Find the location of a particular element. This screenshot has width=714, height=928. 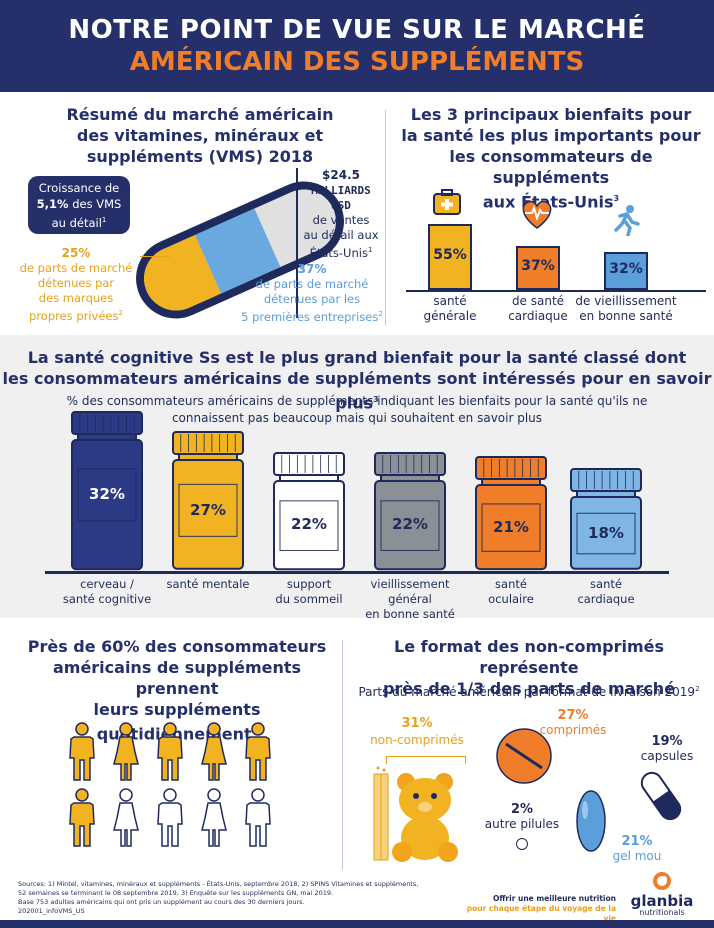

bottle-label: cerveau / santé cognitive is located at coordinates (107, 592).